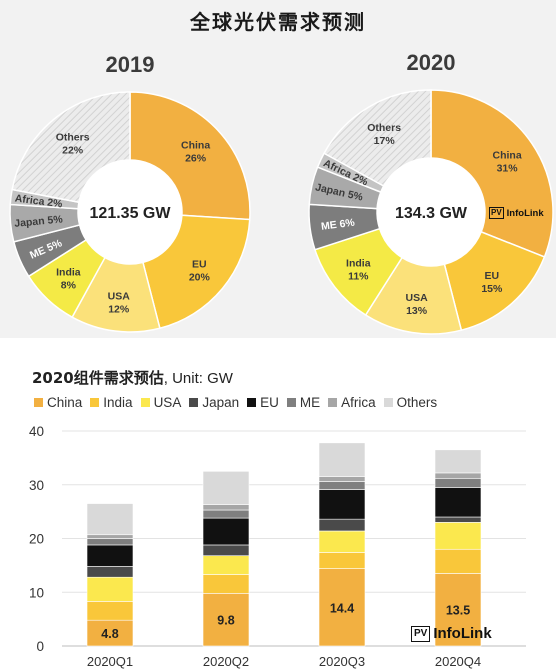 The width and height of the screenshot is (556, 669). Describe the element at coordinates (200, 270) in the screenshot. I see `slice-label-eu: EU 20%` at that location.